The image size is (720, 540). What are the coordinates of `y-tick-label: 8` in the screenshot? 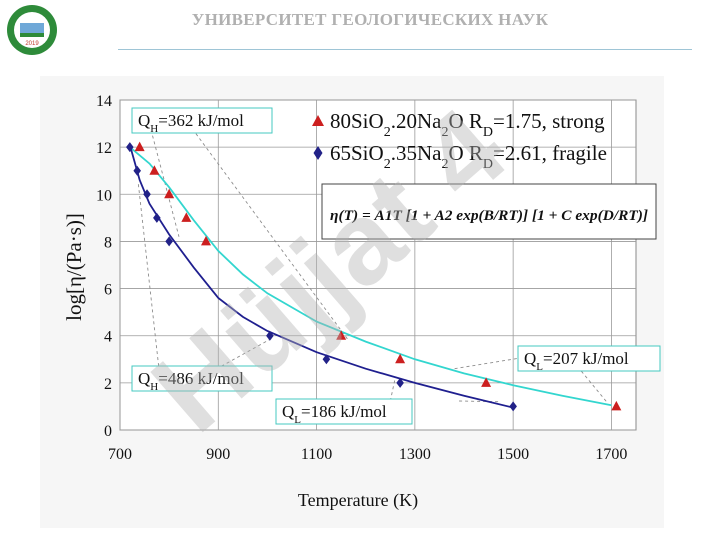 It's located at (108, 242).